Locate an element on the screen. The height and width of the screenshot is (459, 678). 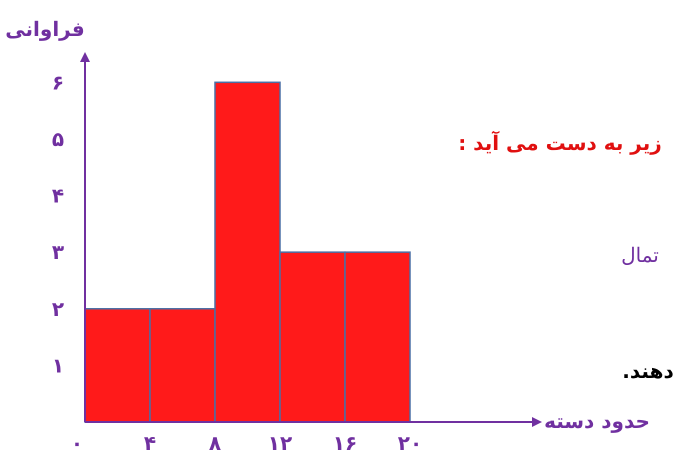
x-axis-title: حدود دسته is located at coordinates (597, 421).